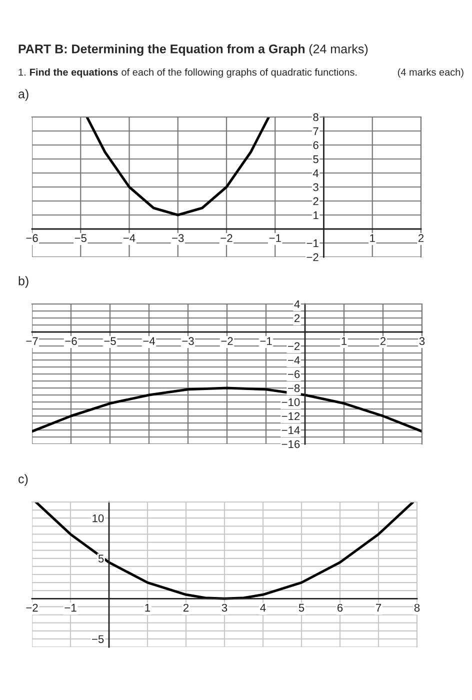 This screenshot has height=700, width=472. I want to click on y-tick-label: −16, so click(291, 444).